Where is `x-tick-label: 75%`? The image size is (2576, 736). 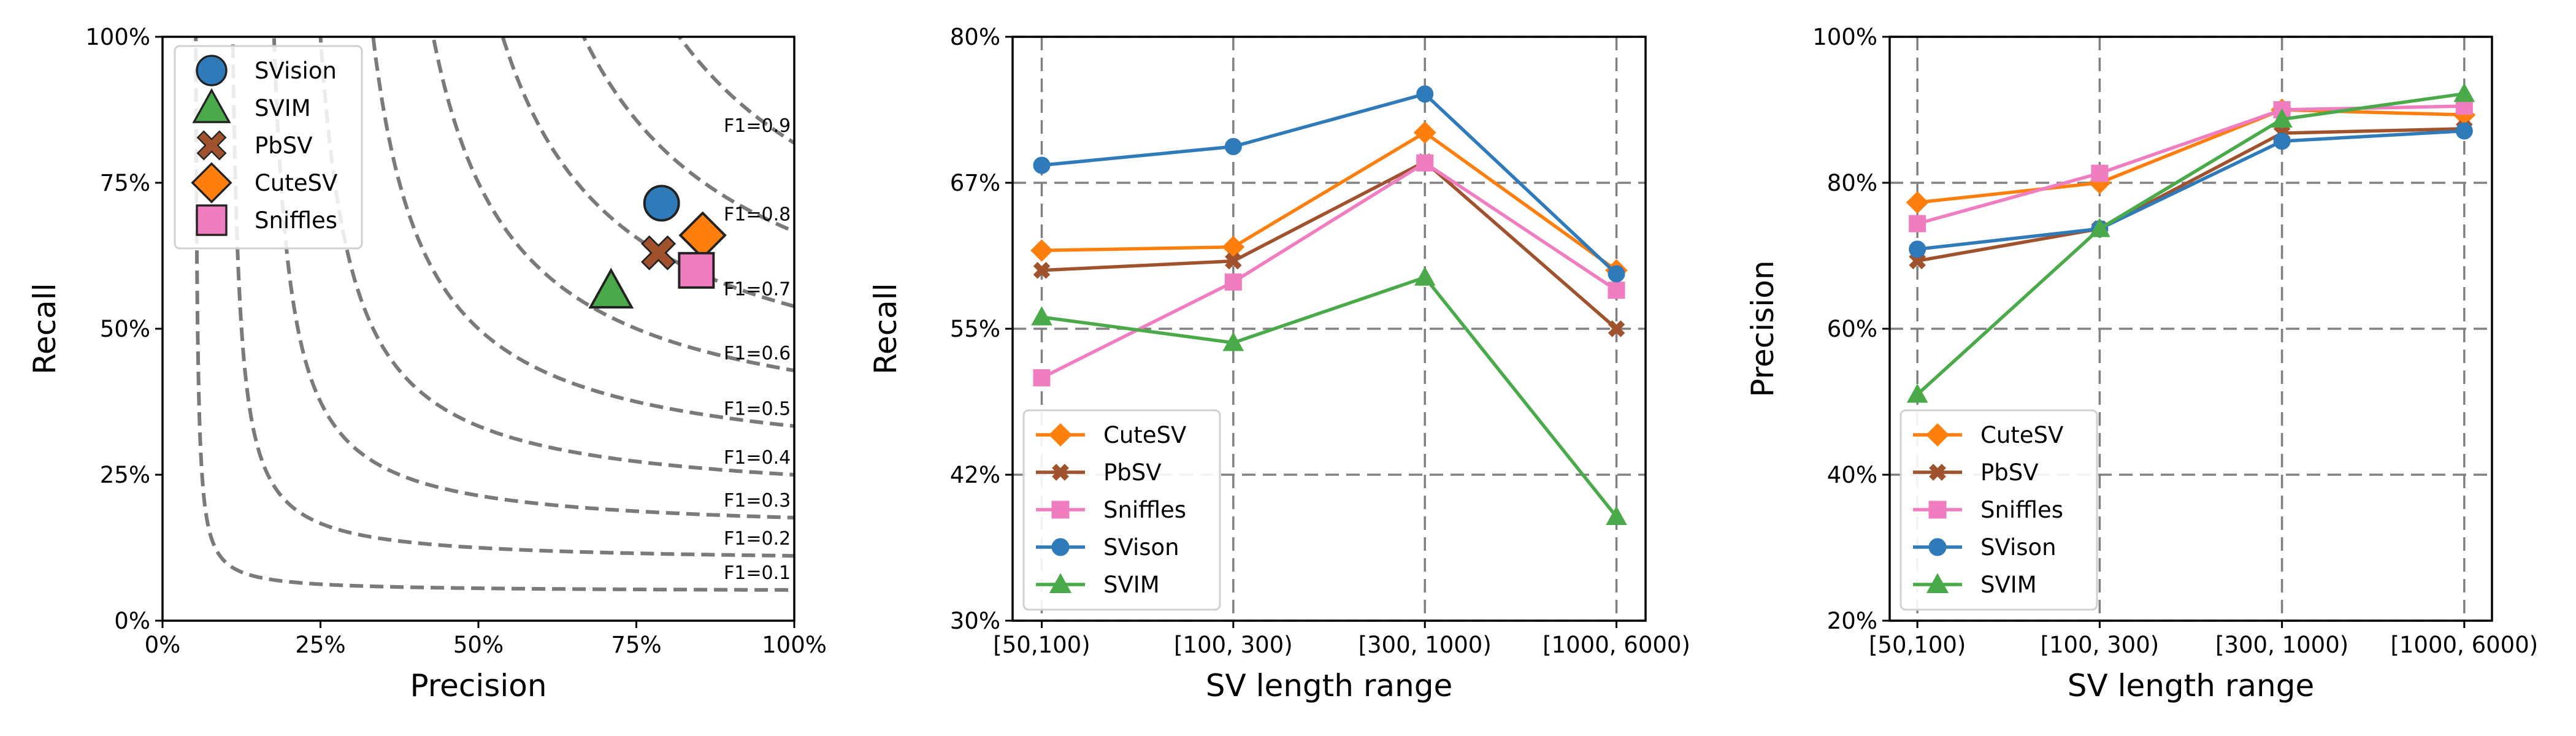
x-tick-label: 75% is located at coordinates (636, 645).